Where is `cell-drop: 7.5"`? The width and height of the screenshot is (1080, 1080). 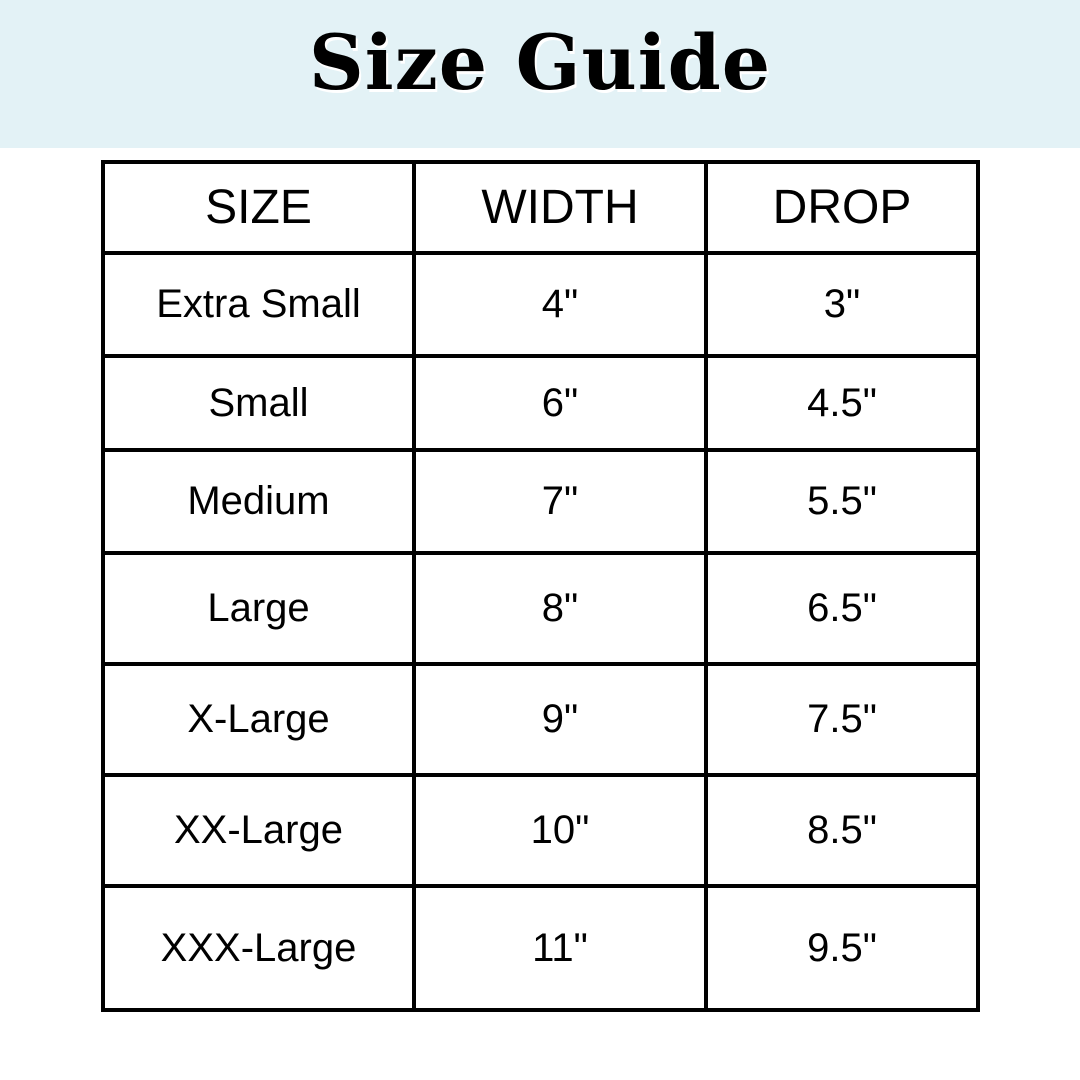
cell-drop: 7.5" is located at coordinates (842, 719).